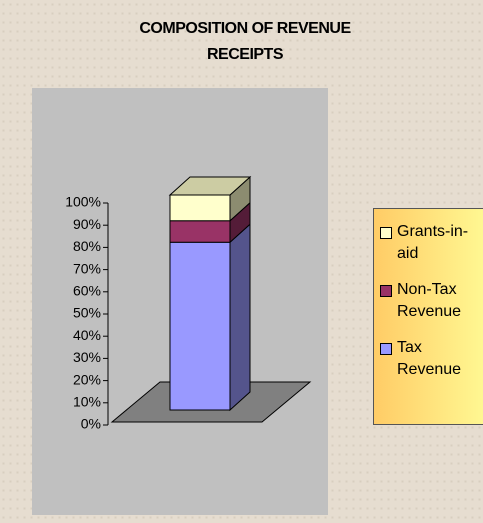 The height and width of the screenshot is (523, 483). Describe the element at coordinates (87, 291) in the screenshot. I see `y-tick-label: 60%` at that location.